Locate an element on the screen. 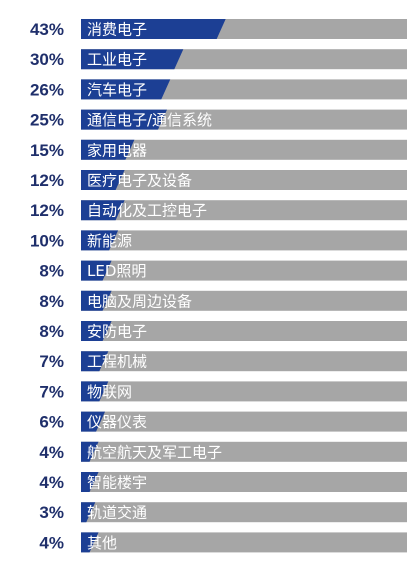  category-label: 通信电子/通信系统 is located at coordinates (149, 120).